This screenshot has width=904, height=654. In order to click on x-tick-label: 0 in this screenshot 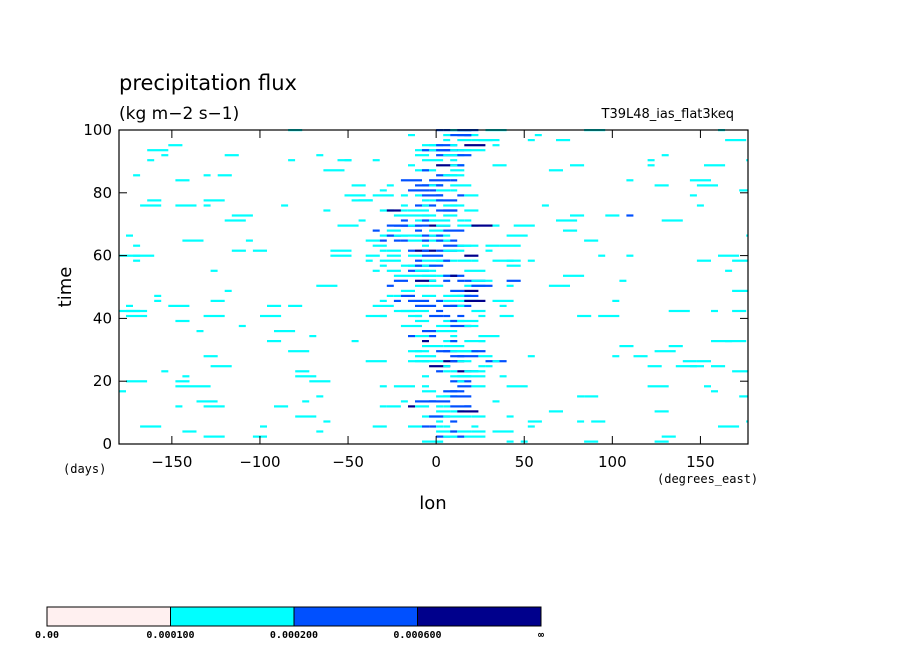, I will do `click(436, 462)`.